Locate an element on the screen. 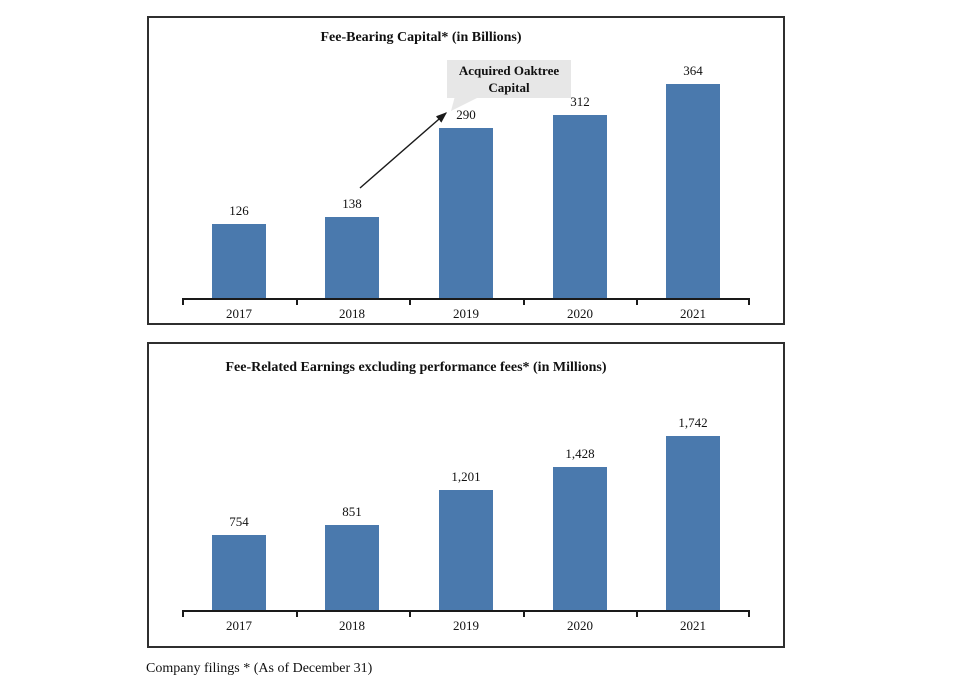  value-label-2019: 1,201 is located at coordinates (466, 476).